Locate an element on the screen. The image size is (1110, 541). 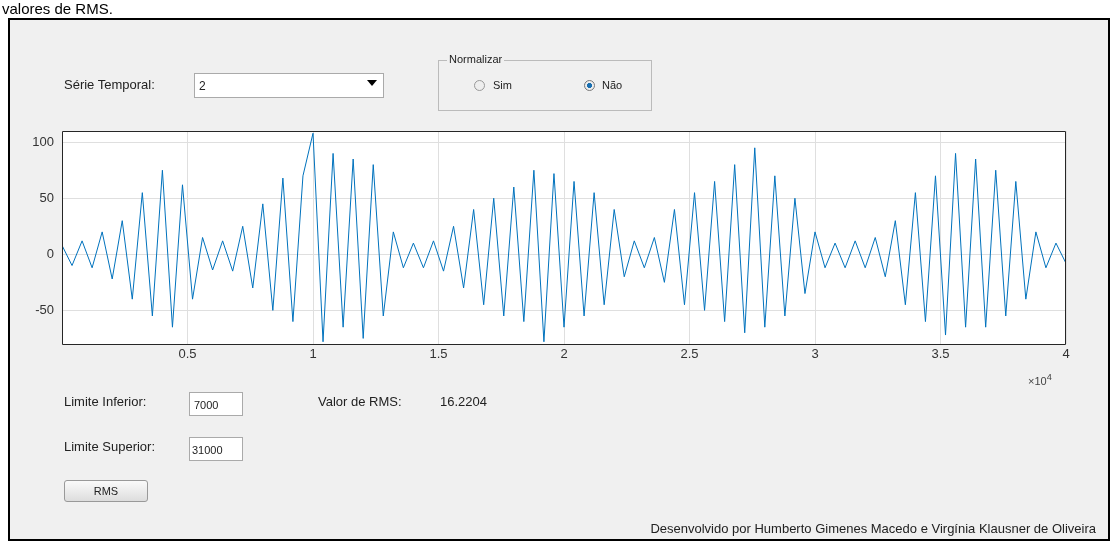
text: Normalizar is located at coordinates (476, 59).